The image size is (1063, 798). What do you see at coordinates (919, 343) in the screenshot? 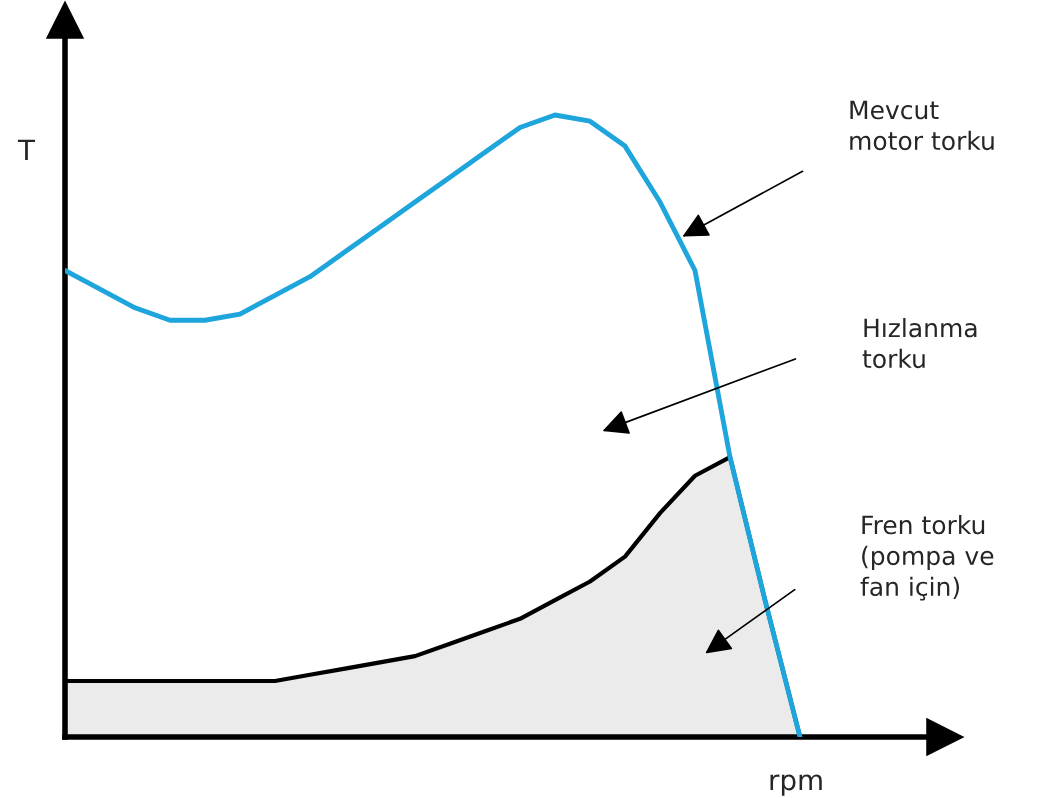
I see `text: Hızlanma torku` at bounding box center [919, 343].